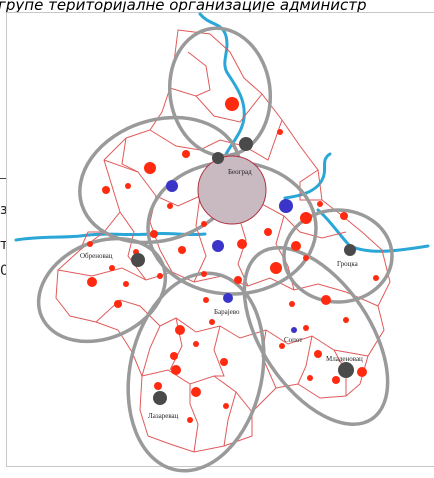  What do you see at coordinates (4, 178) in the screenshot?
I see `caption-dash` at bounding box center [4, 178].